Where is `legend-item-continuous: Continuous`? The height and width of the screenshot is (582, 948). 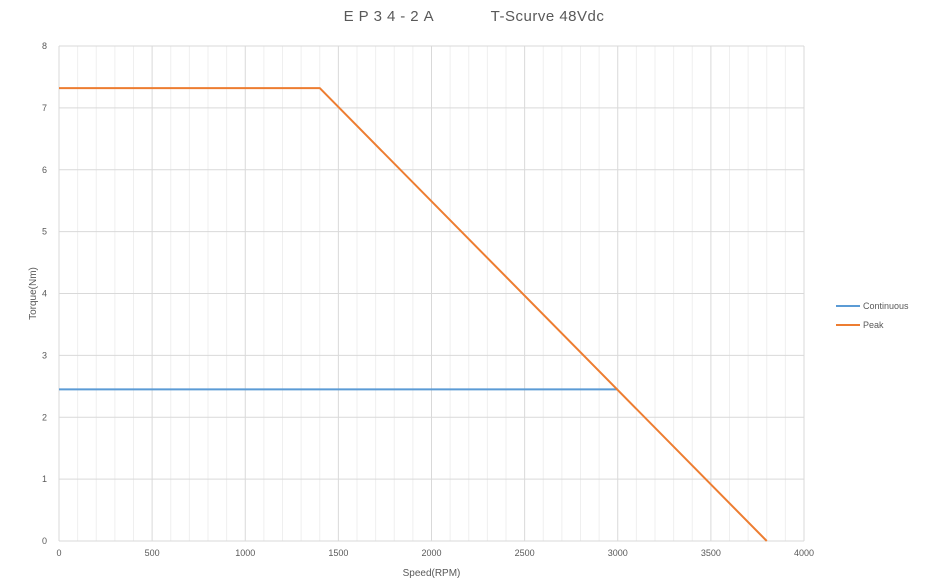
legend-item-continuous: Continuous is located at coordinates (872, 305).